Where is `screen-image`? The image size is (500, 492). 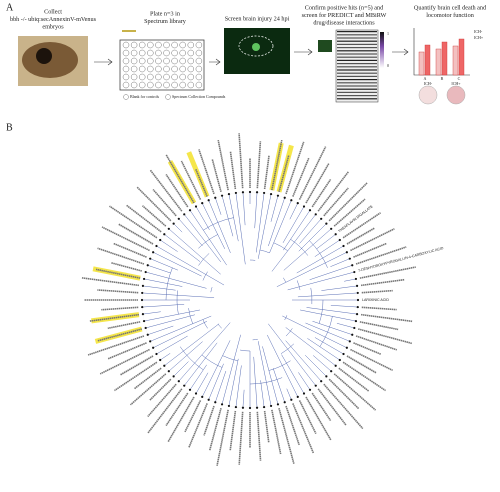 screen-image is located at coordinates (257, 51).